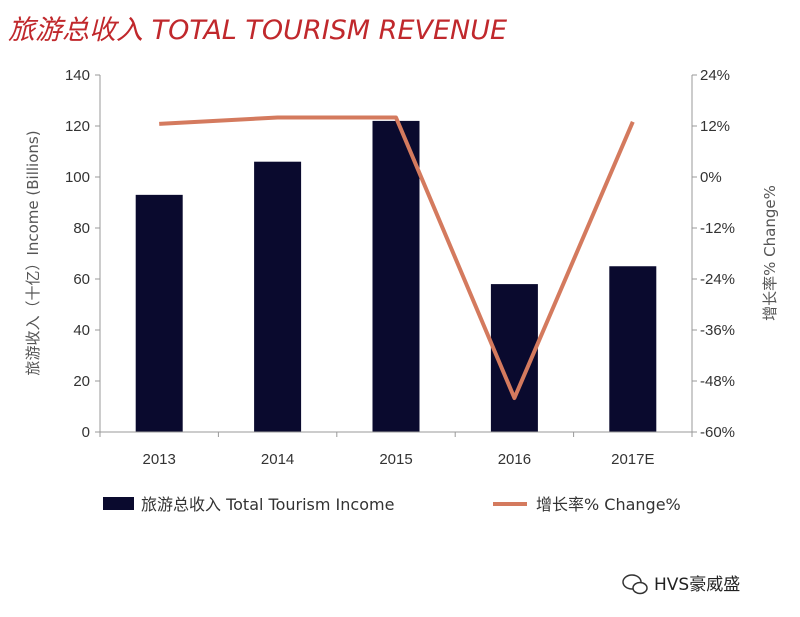  What do you see at coordinates (717, 330) in the screenshot?
I see `y2-tick-label: -36%` at bounding box center [717, 330].